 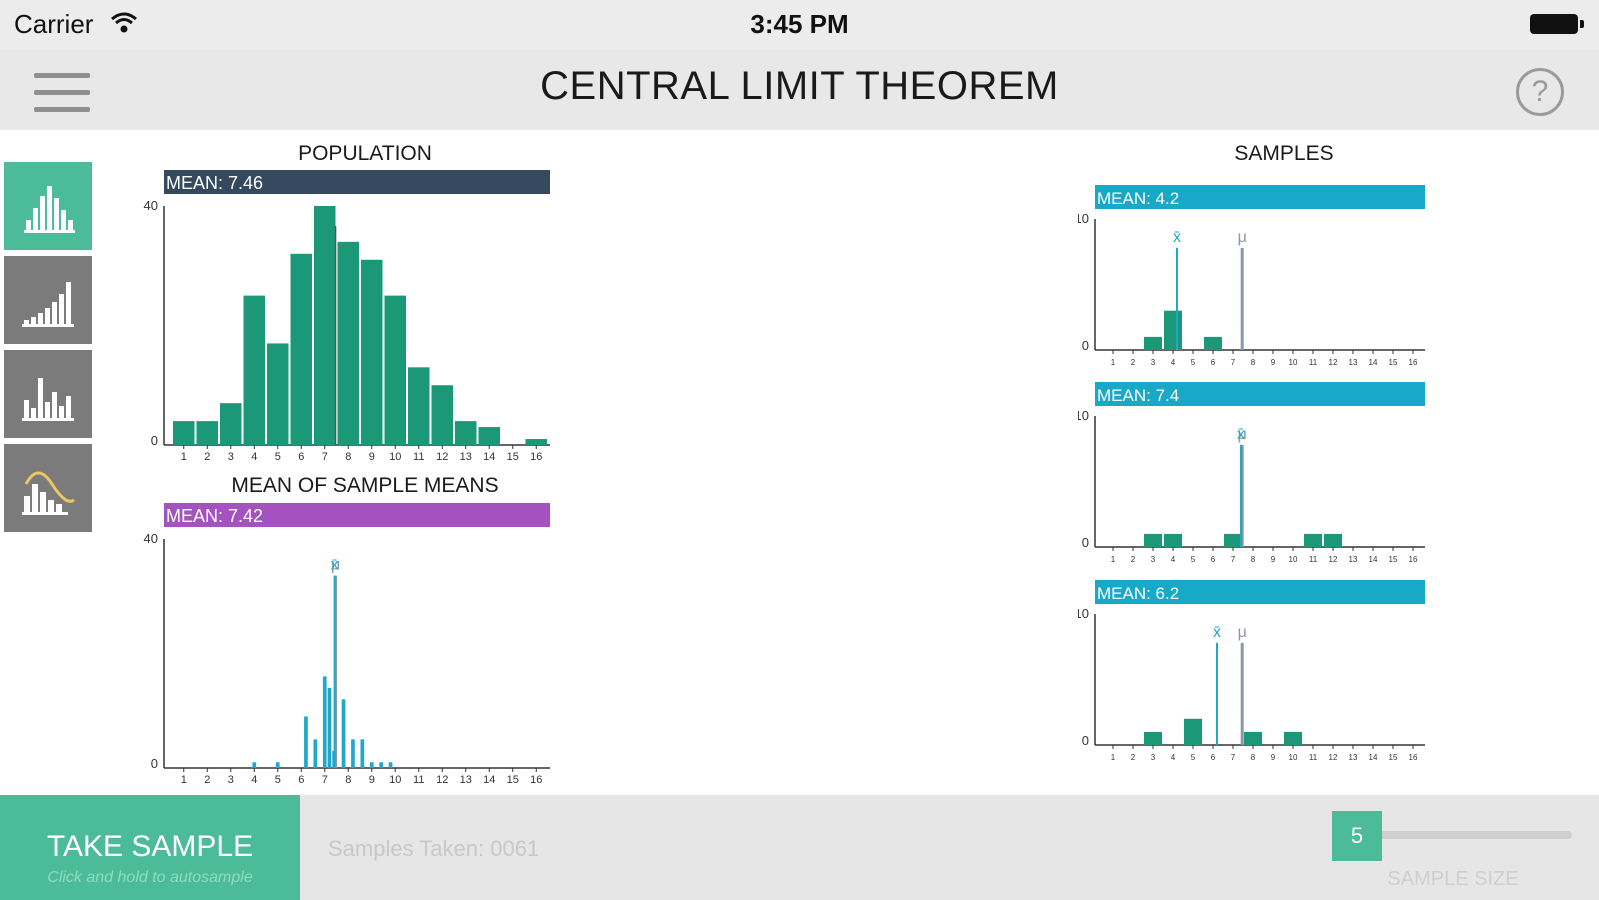 I want to click on random-distribution-button, so click(x=48, y=394).